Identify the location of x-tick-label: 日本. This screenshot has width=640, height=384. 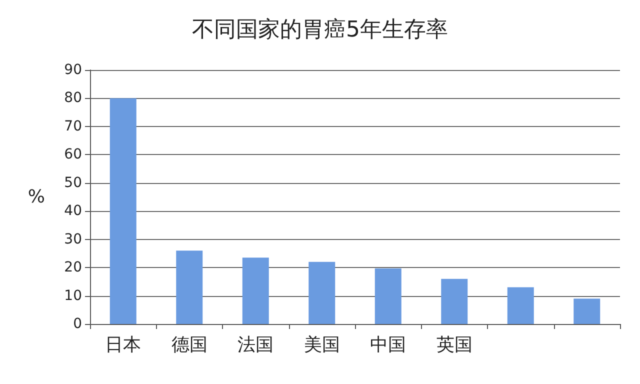
(123, 345).